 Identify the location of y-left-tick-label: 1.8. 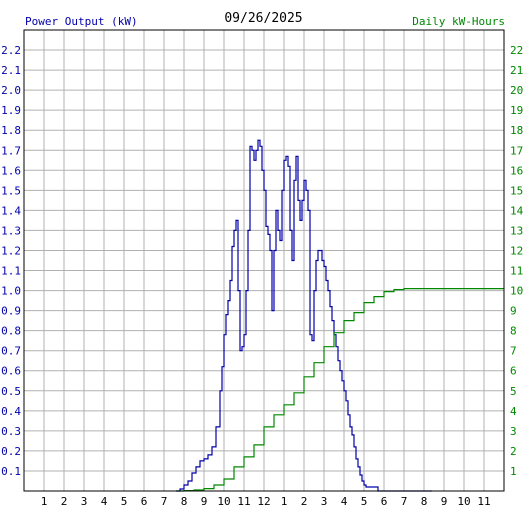
(11, 130).